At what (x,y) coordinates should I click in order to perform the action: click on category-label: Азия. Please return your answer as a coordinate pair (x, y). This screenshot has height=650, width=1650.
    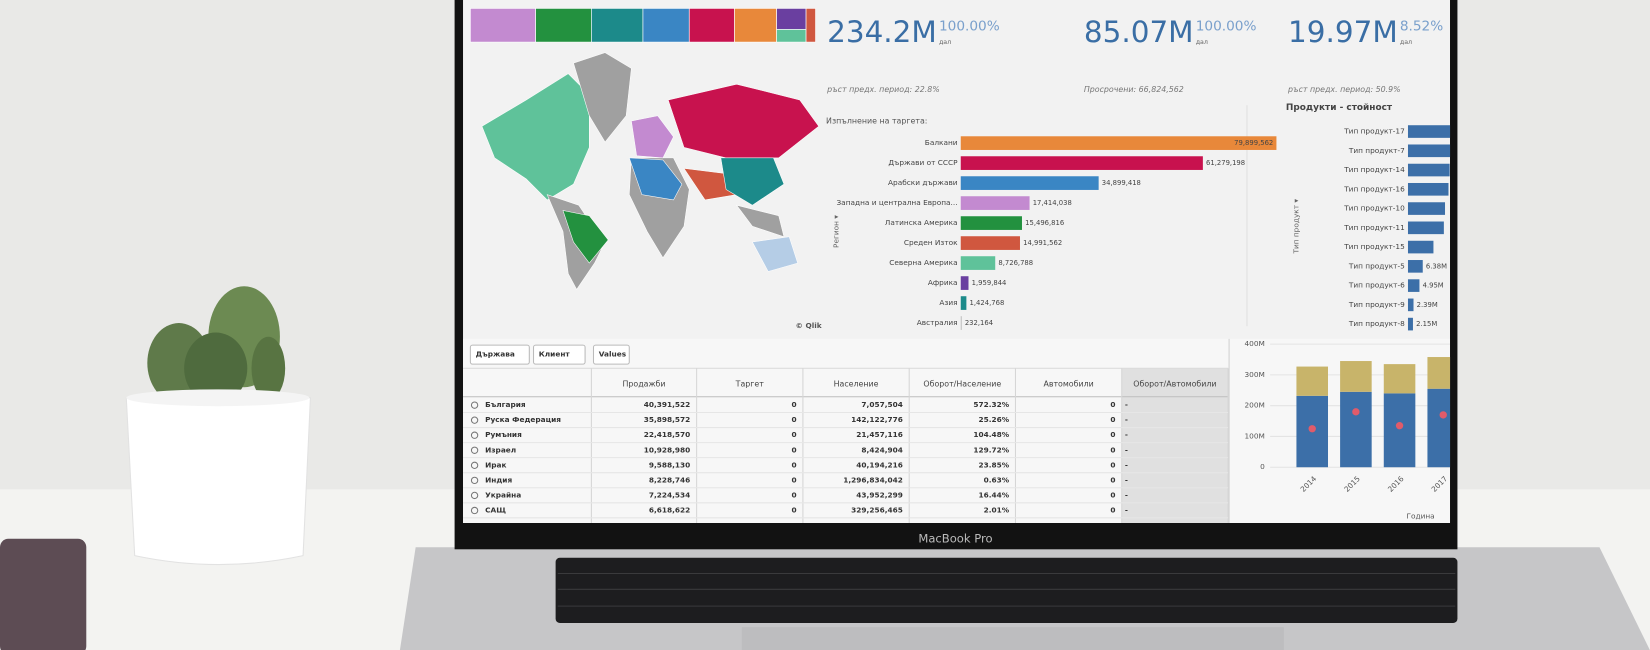
    Looking at the image, I should click on (948, 302).